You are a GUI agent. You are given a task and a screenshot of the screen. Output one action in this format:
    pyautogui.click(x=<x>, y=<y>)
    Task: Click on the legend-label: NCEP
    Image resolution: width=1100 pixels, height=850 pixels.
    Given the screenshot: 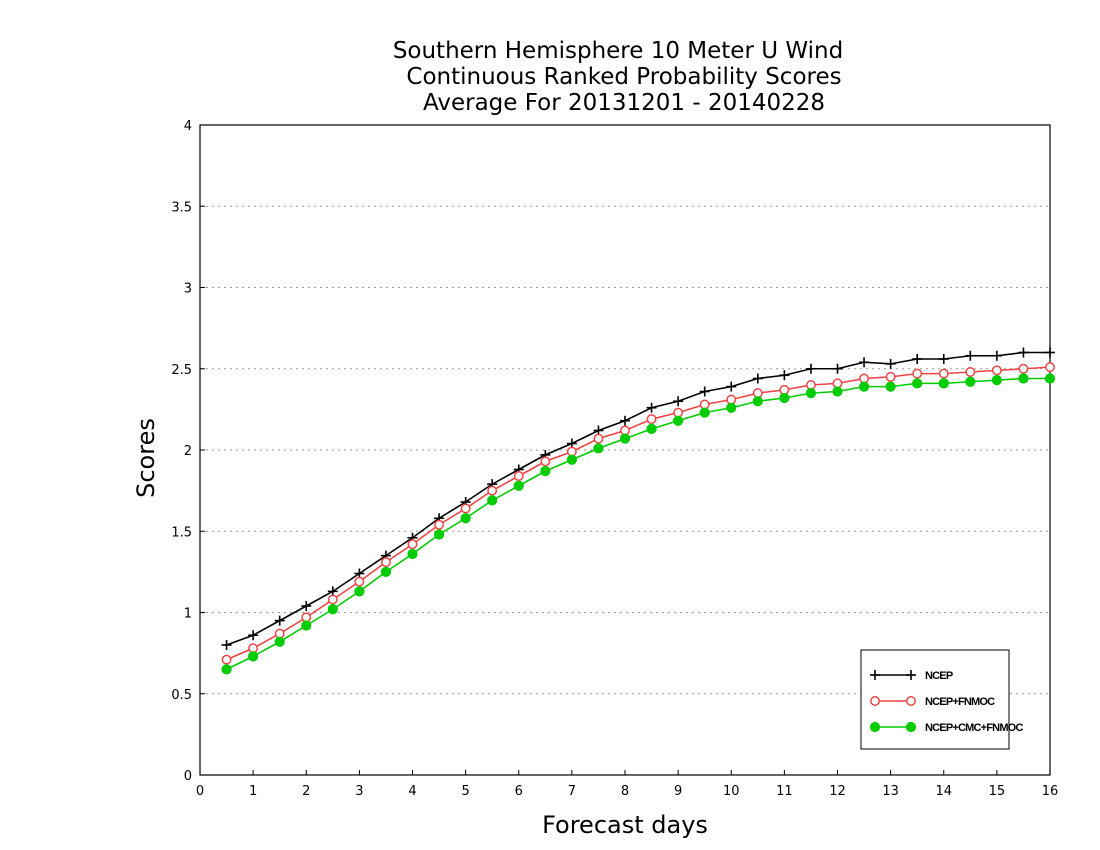 What is the action you would take?
    pyautogui.click(x=939, y=676)
    